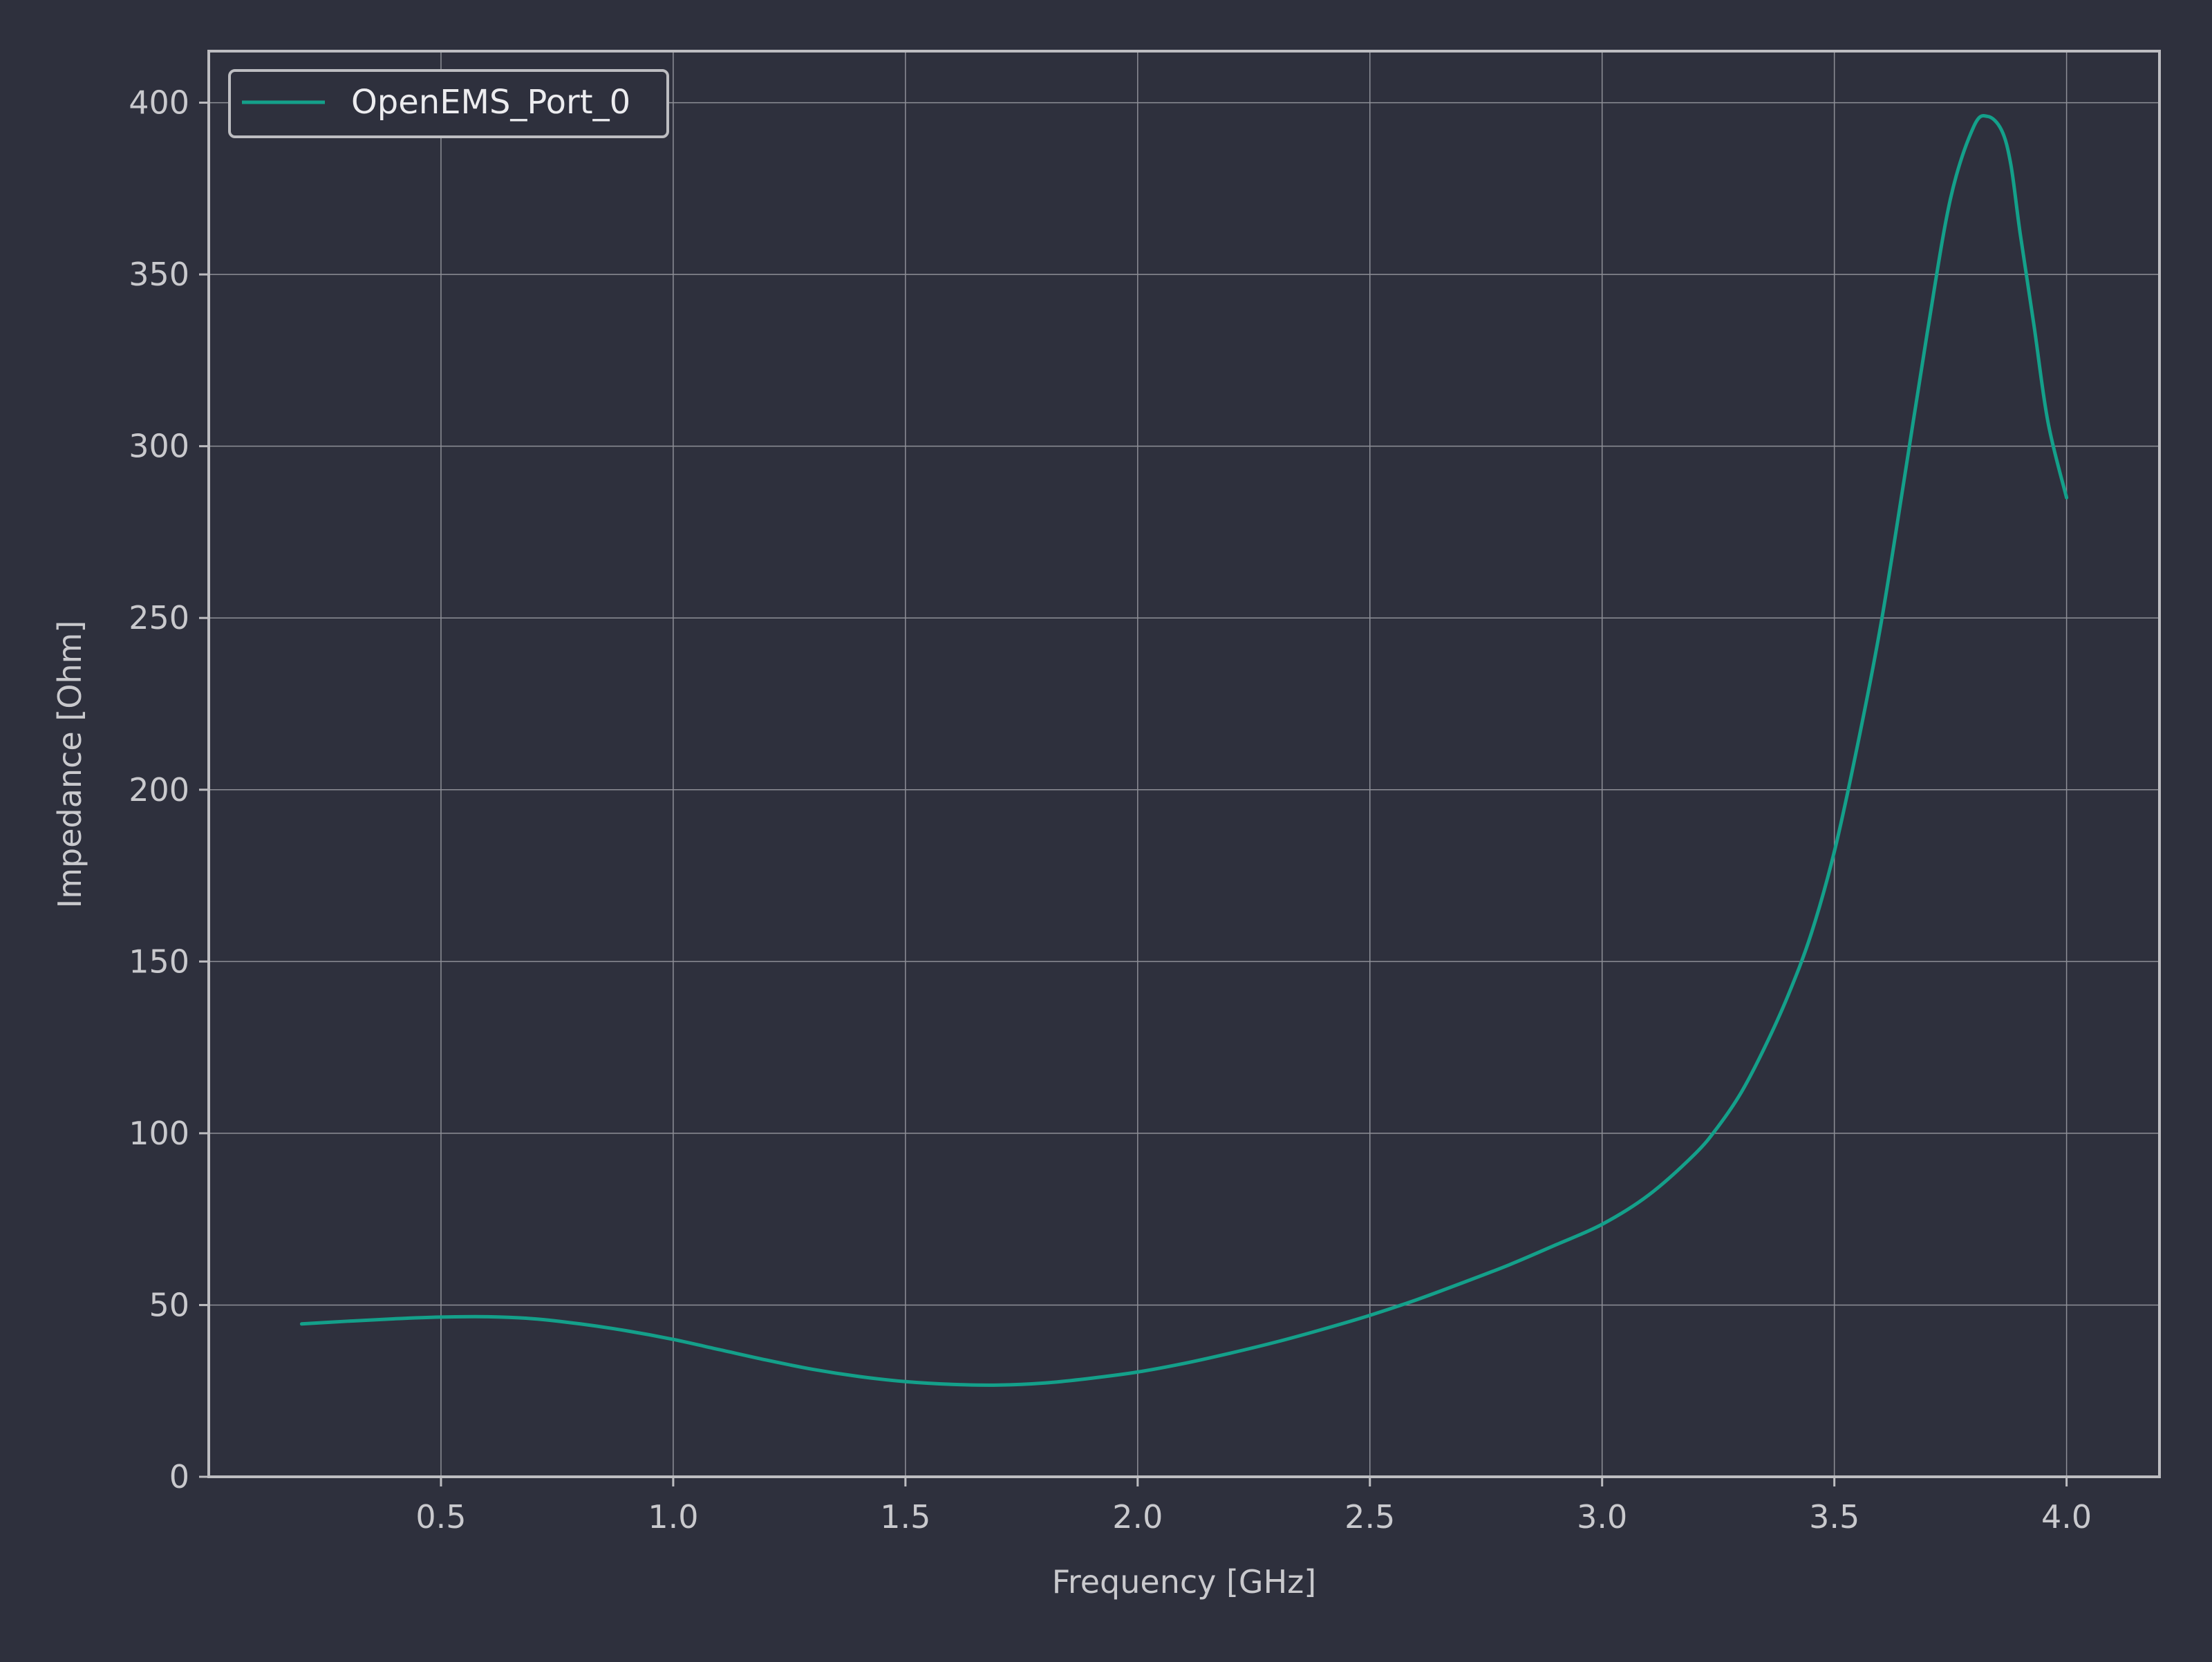 This screenshot has width=2212, height=1662. What do you see at coordinates (490, 102) in the screenshot?
I see `legend-series-label: OpenEMS_Port_0` at bounding box center [490, 102].